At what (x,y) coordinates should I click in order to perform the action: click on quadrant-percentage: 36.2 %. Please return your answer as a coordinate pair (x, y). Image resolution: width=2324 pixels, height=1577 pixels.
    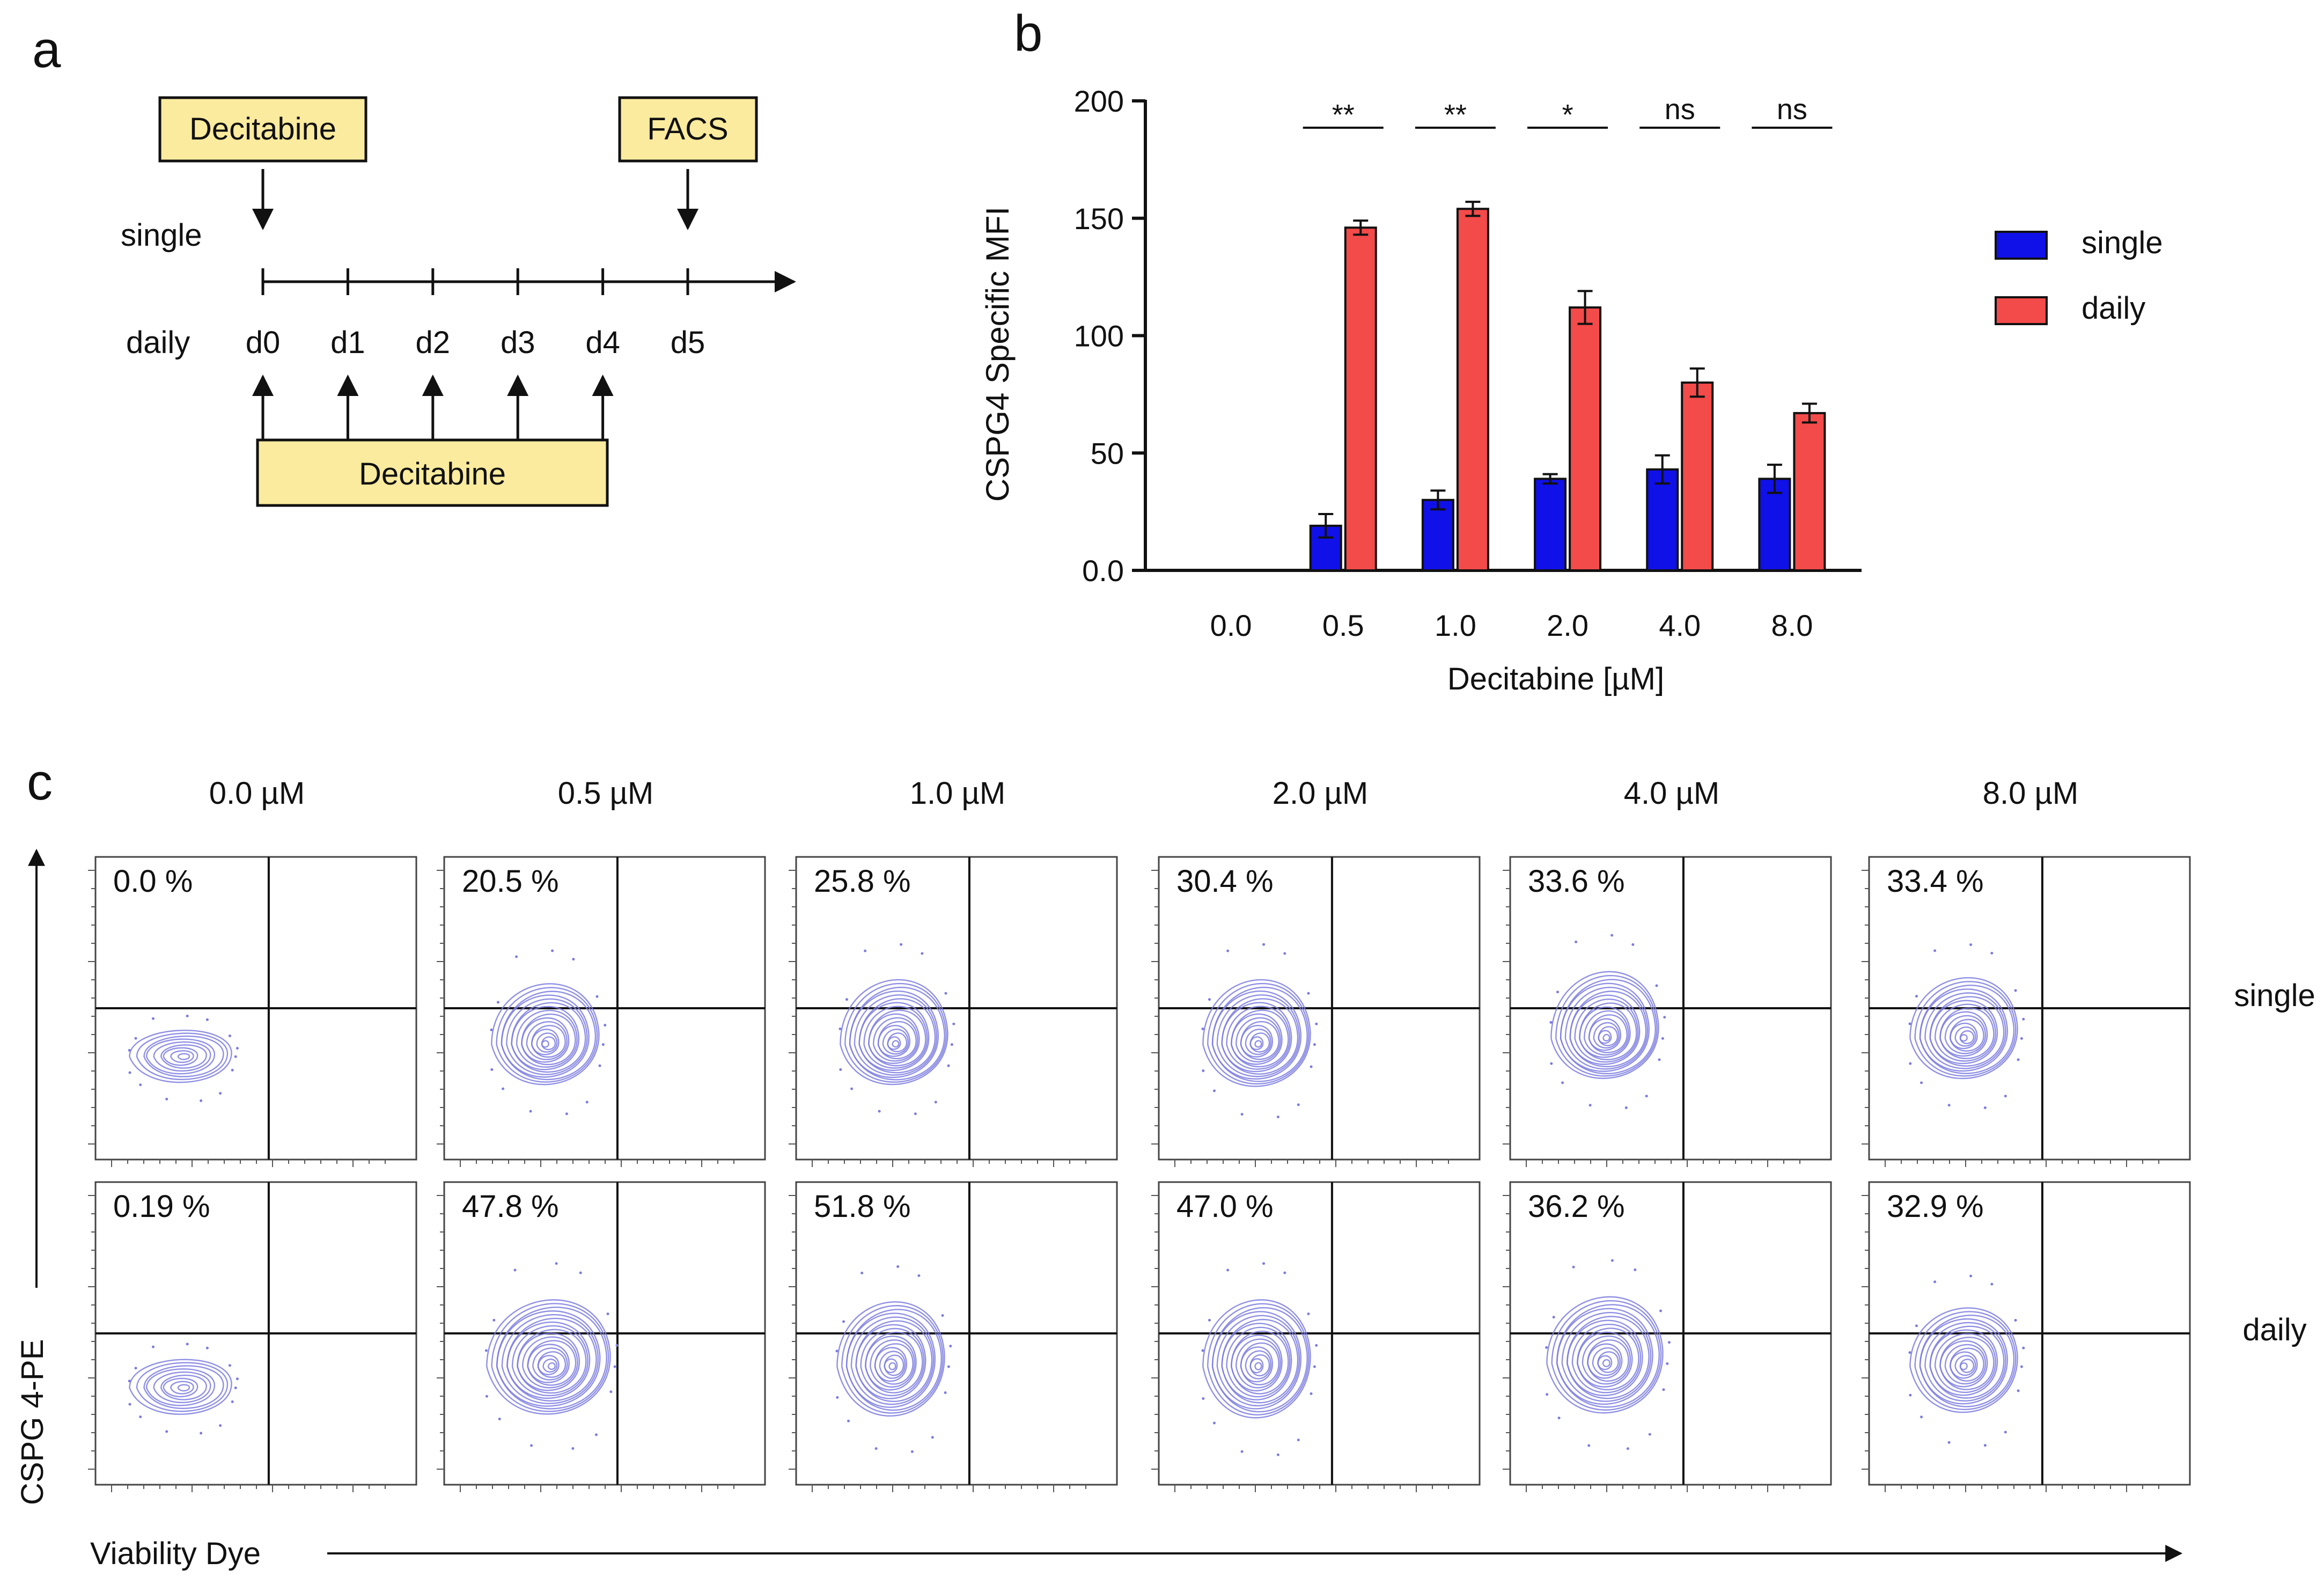
    Looking at the image, I should click on (1576, 1206).